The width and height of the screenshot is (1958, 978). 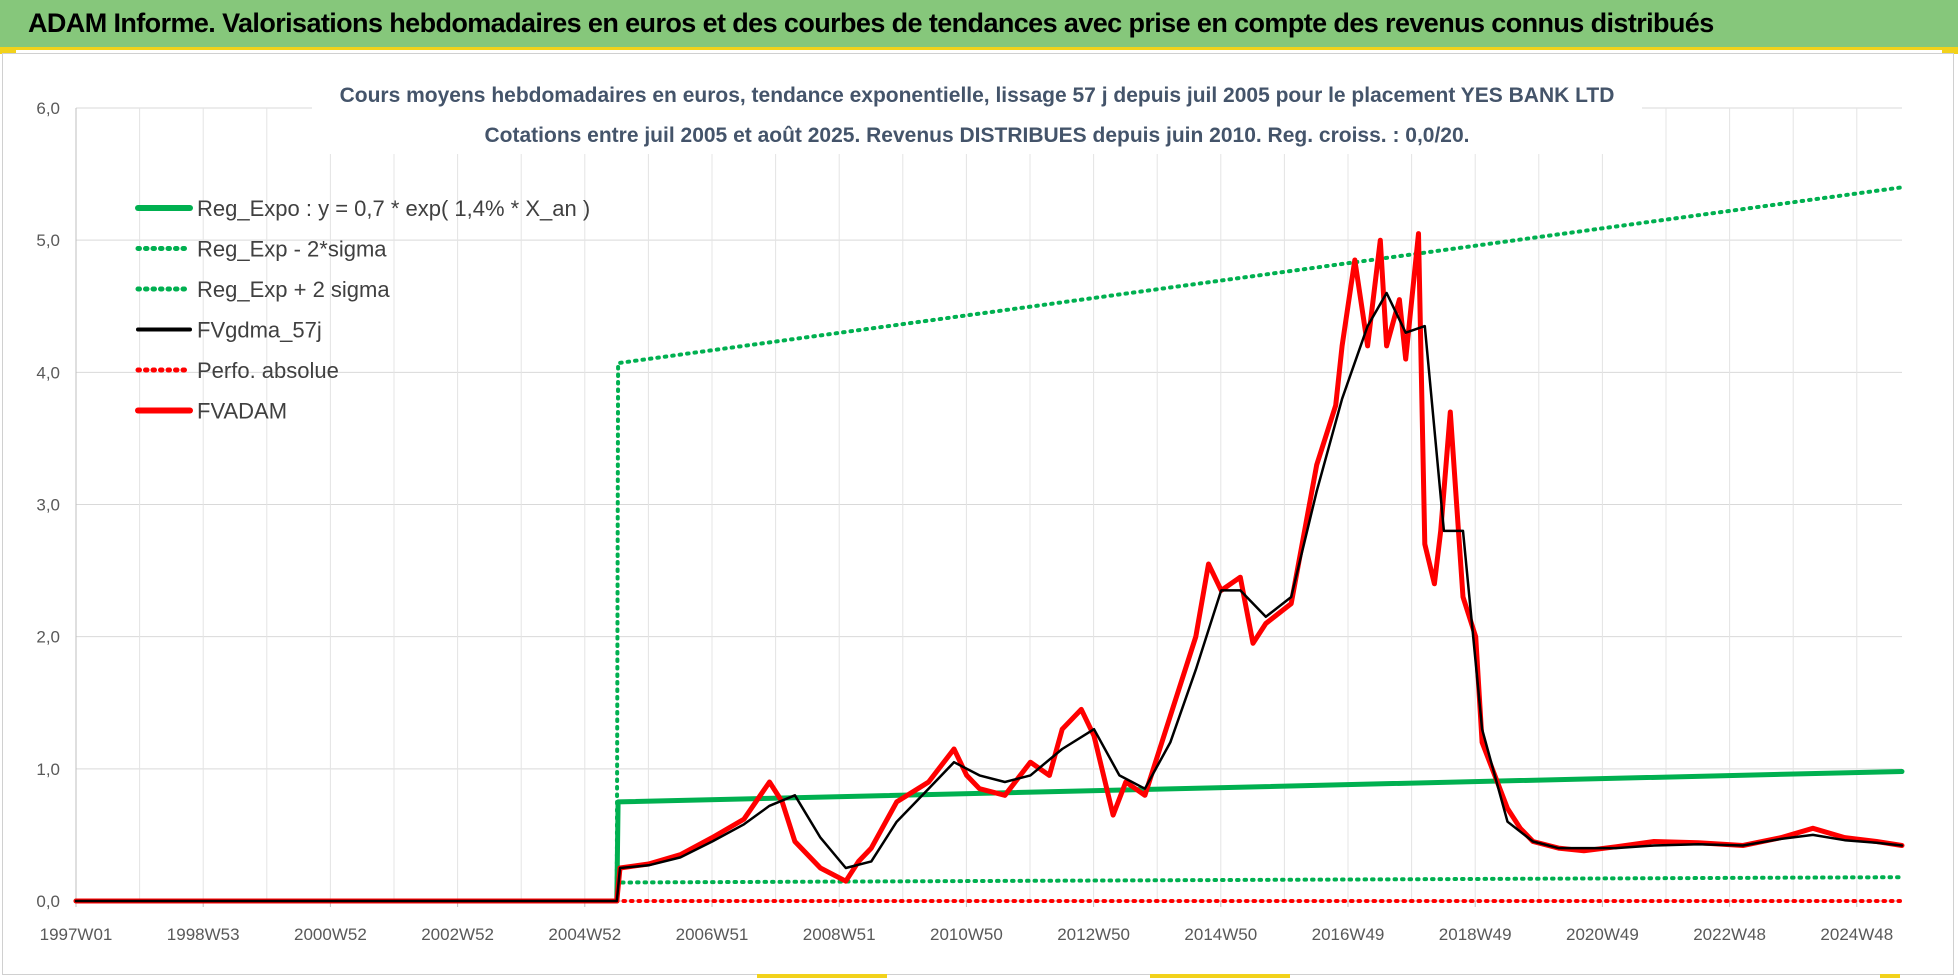 I want to click on y-axis-tick-labels: 0,0 1,0 2,0 3,0 4,0 5,0 6,0, so click(x=48, y=505).